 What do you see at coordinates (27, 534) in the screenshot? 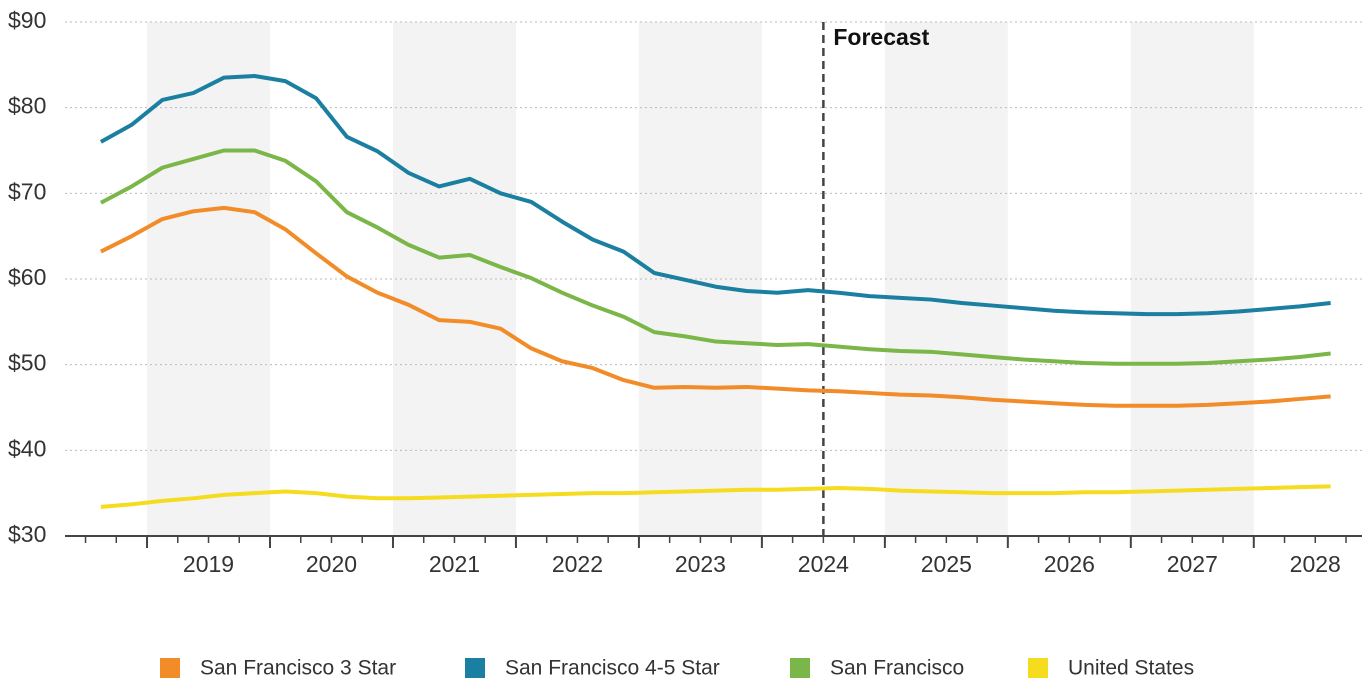
I see `y-tick-label: $30` at bounding box center [27, 534].